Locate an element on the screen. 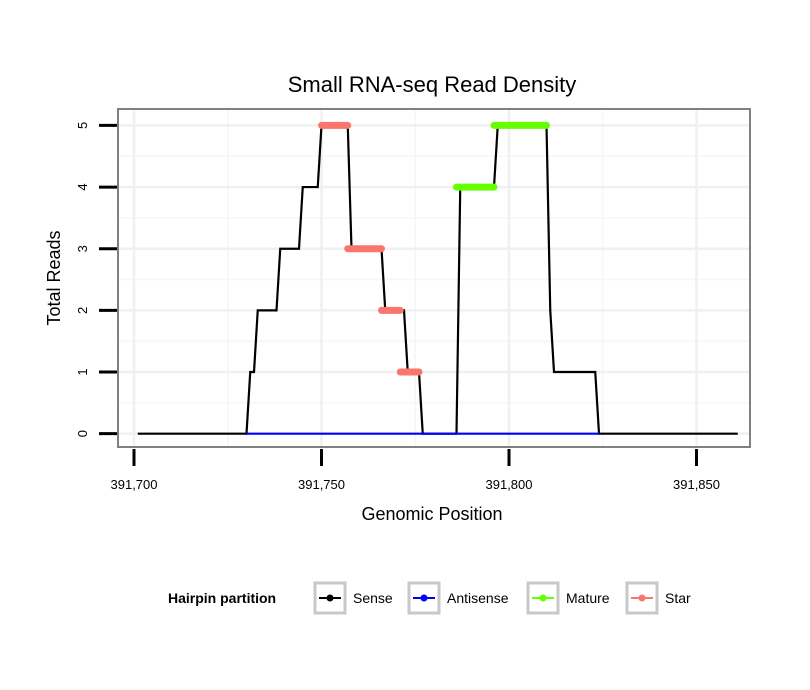  chart-title: Small RNA-seq Read Density is located at coordinates (432, 84).